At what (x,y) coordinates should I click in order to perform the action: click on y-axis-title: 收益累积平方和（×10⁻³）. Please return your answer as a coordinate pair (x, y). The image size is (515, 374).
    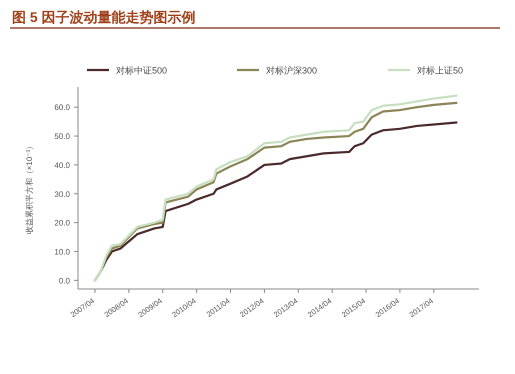
    Looking at the image, I should click on (29, 188).